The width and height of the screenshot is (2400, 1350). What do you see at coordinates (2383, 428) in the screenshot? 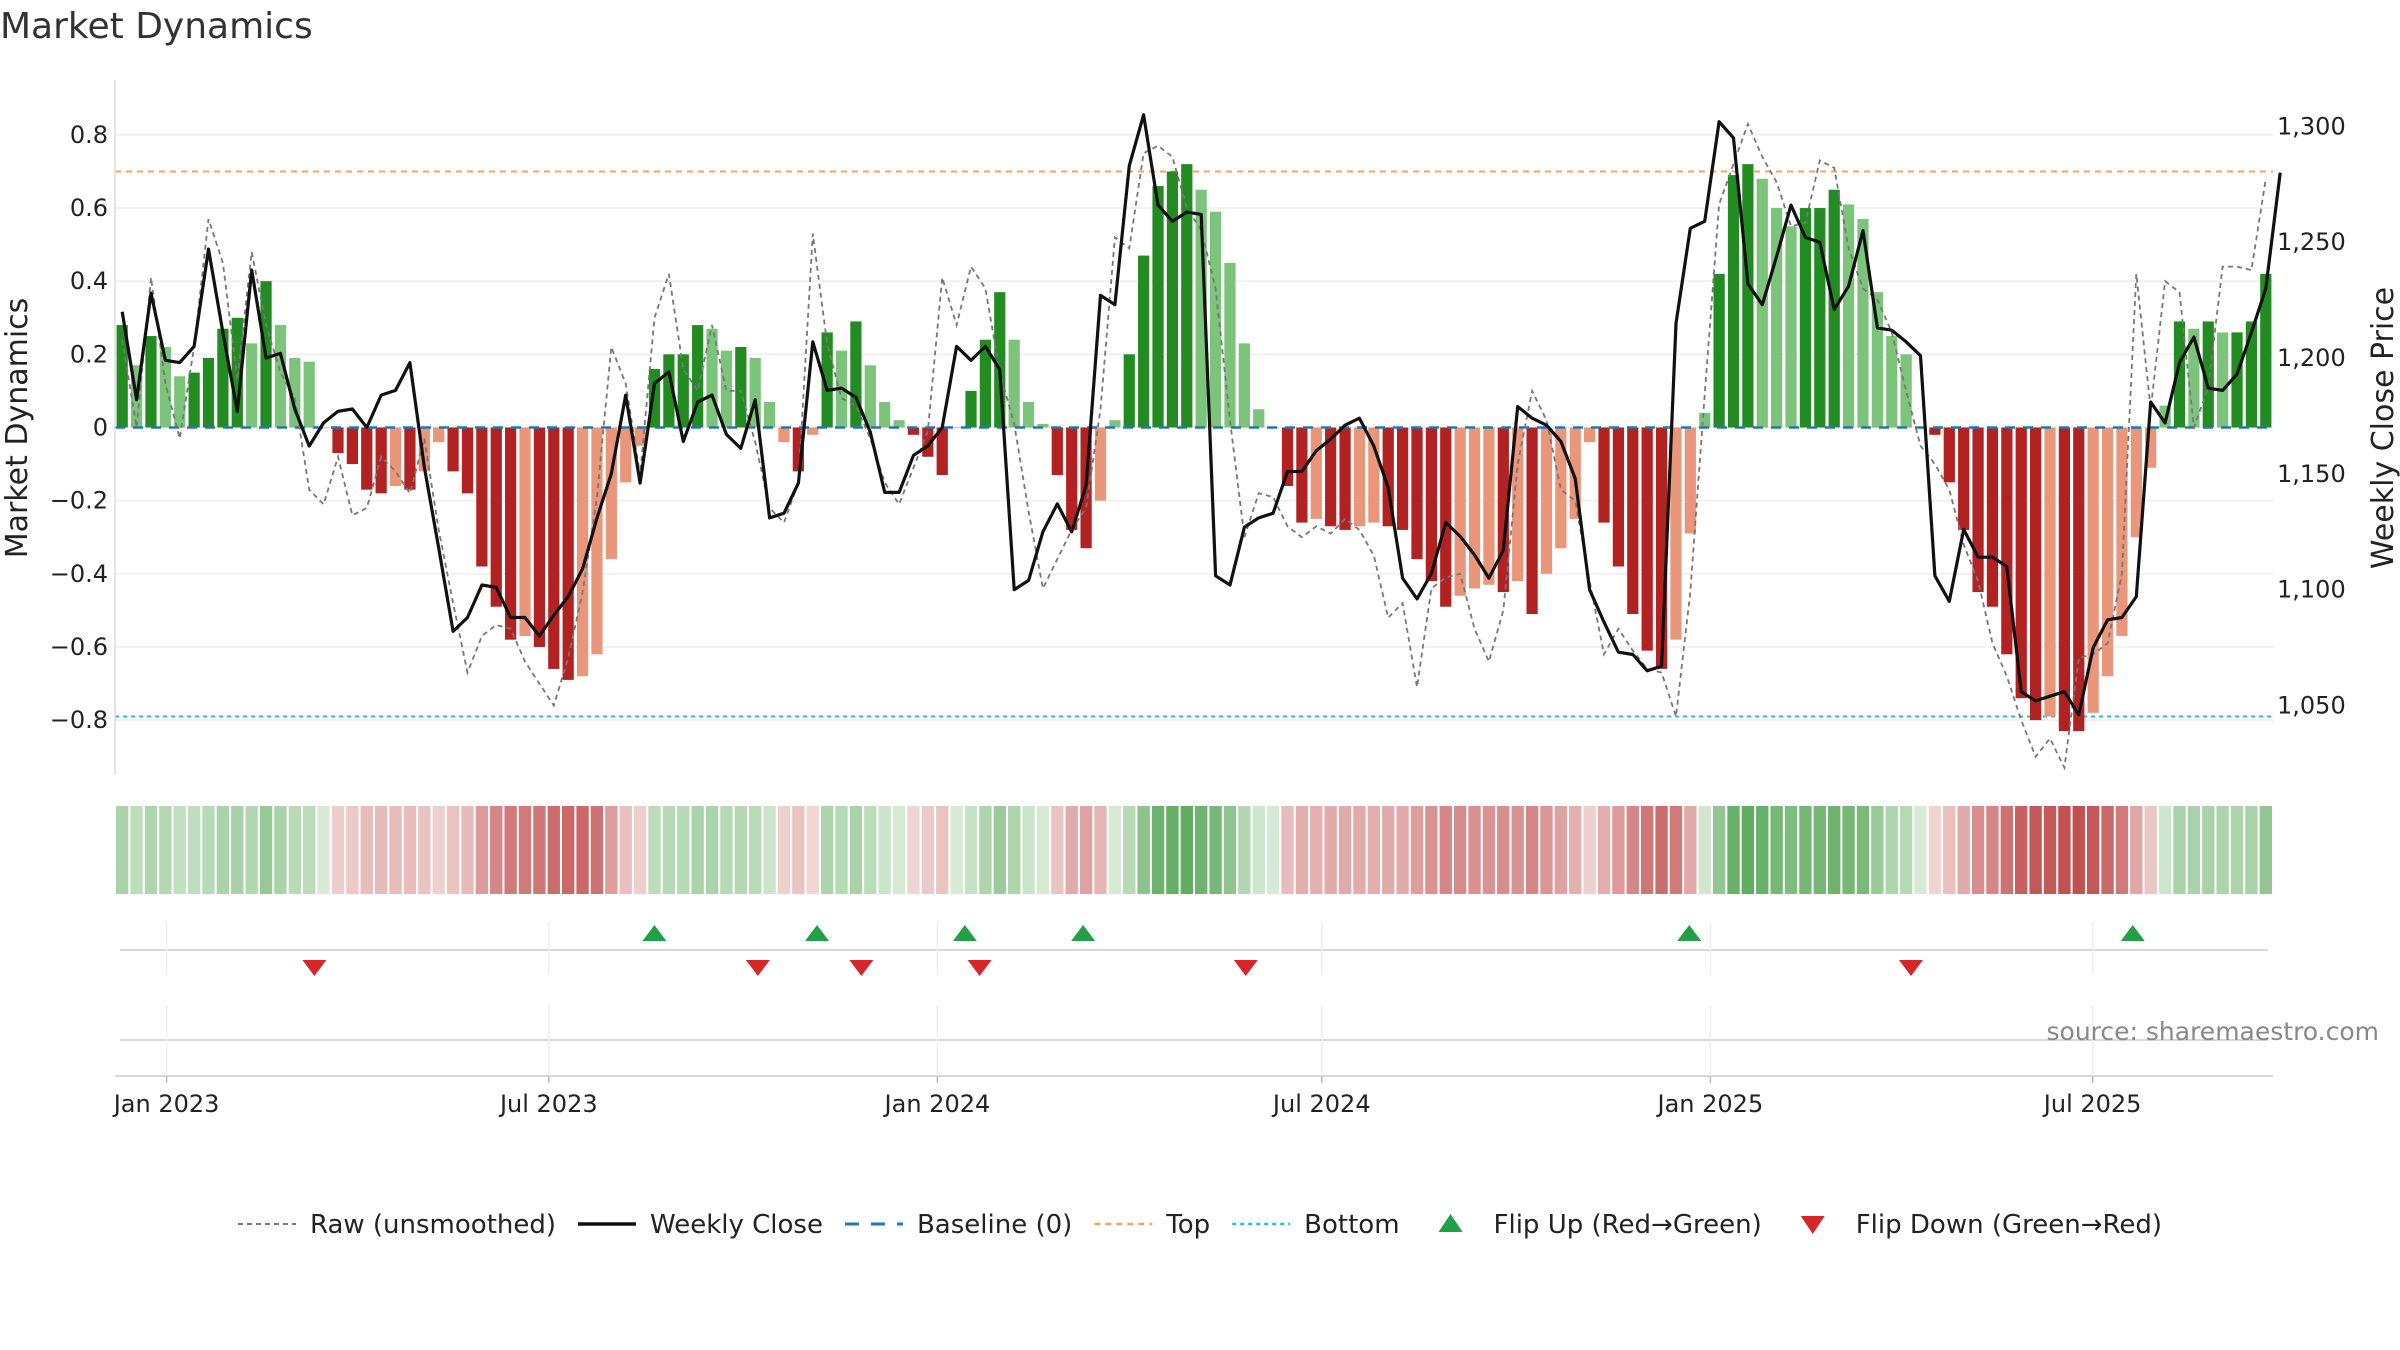
I see `right-axis-label: Weekly Close Price` at bounding box center [2383, 428].